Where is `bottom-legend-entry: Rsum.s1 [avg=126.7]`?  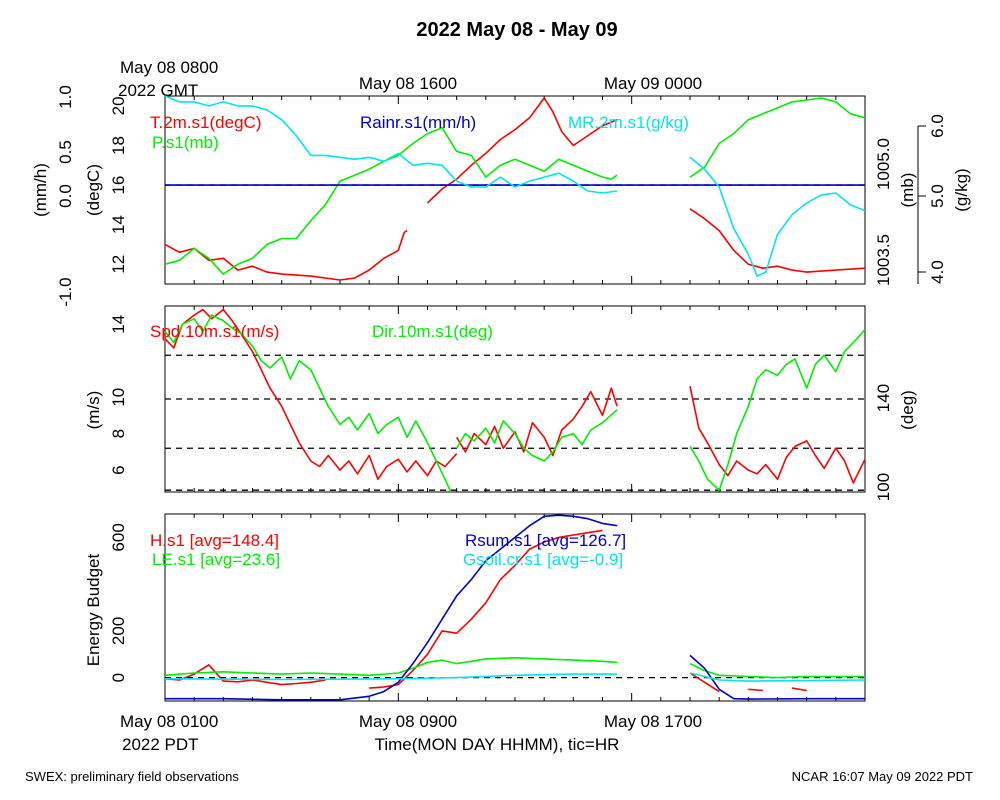
bottom-legend-entry: Rsum.s1 [avg=126.7] is located at coordinates (545, 540).